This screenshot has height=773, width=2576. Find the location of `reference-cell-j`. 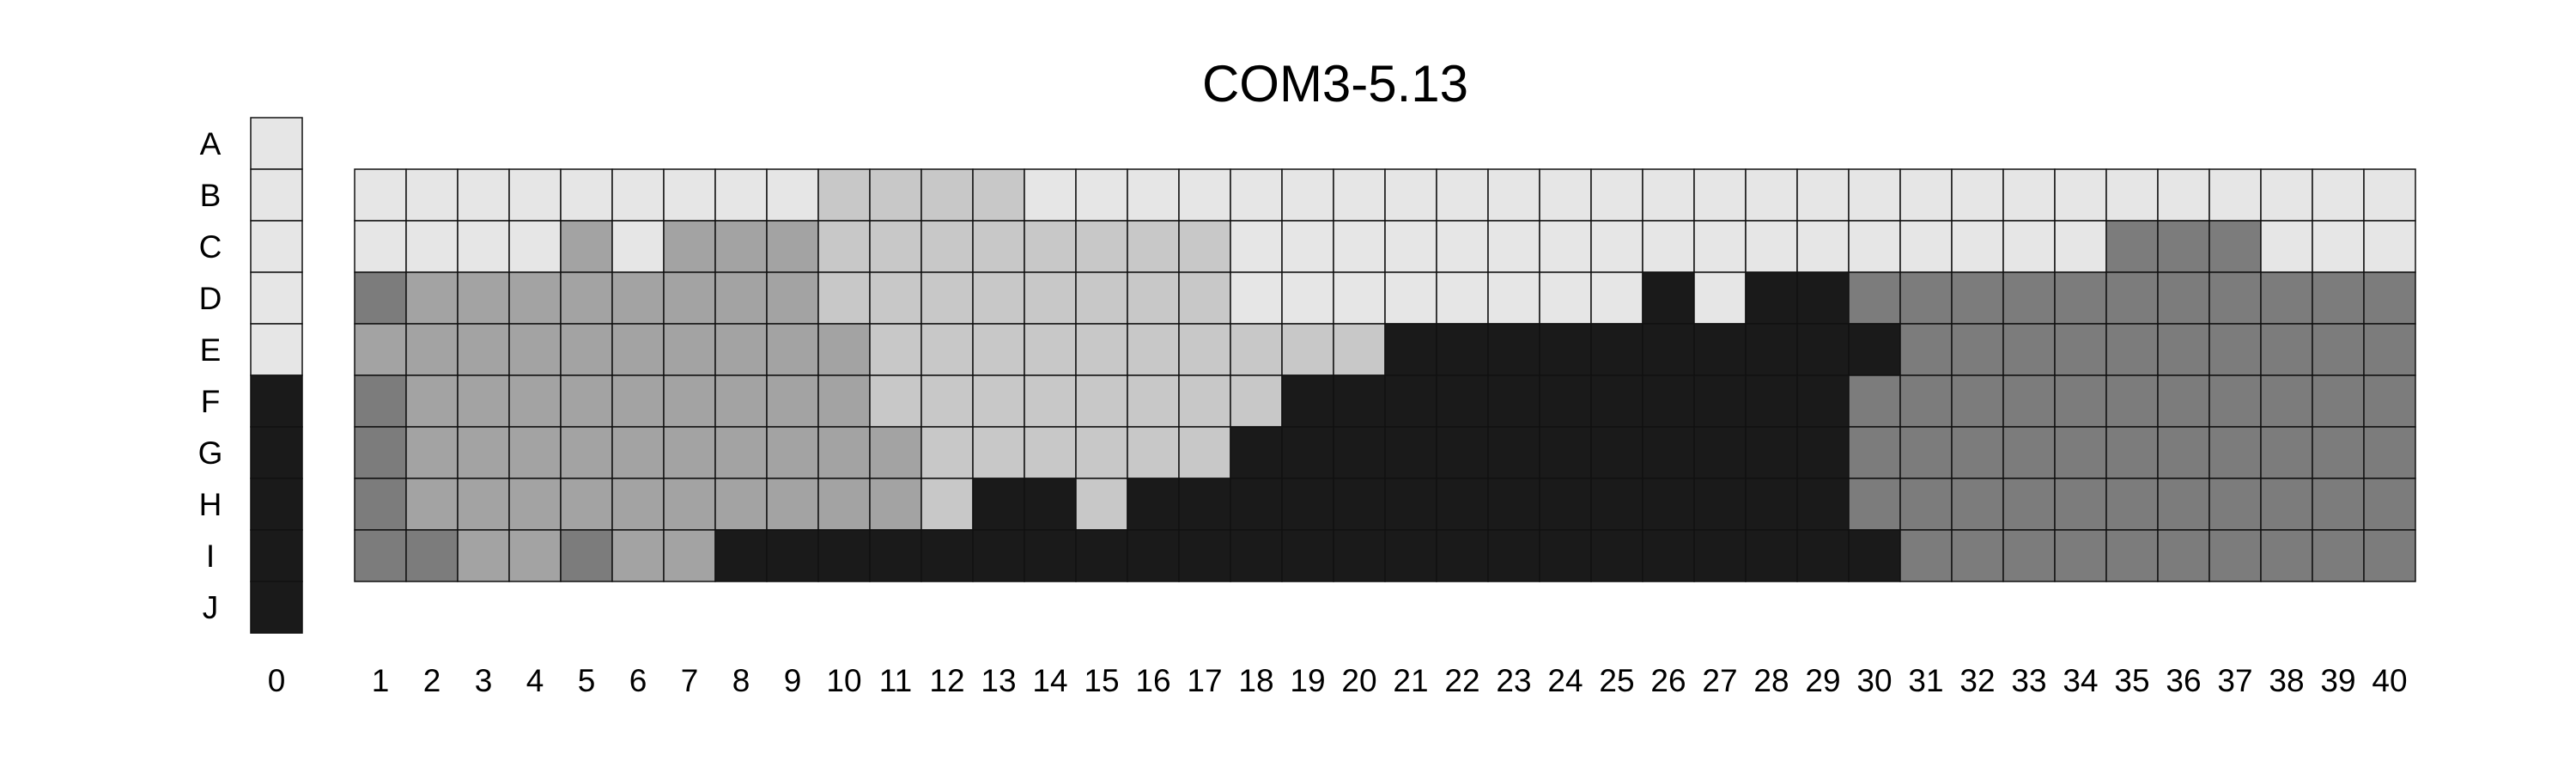

reference-cell-j is located at coordinates (276, 607).